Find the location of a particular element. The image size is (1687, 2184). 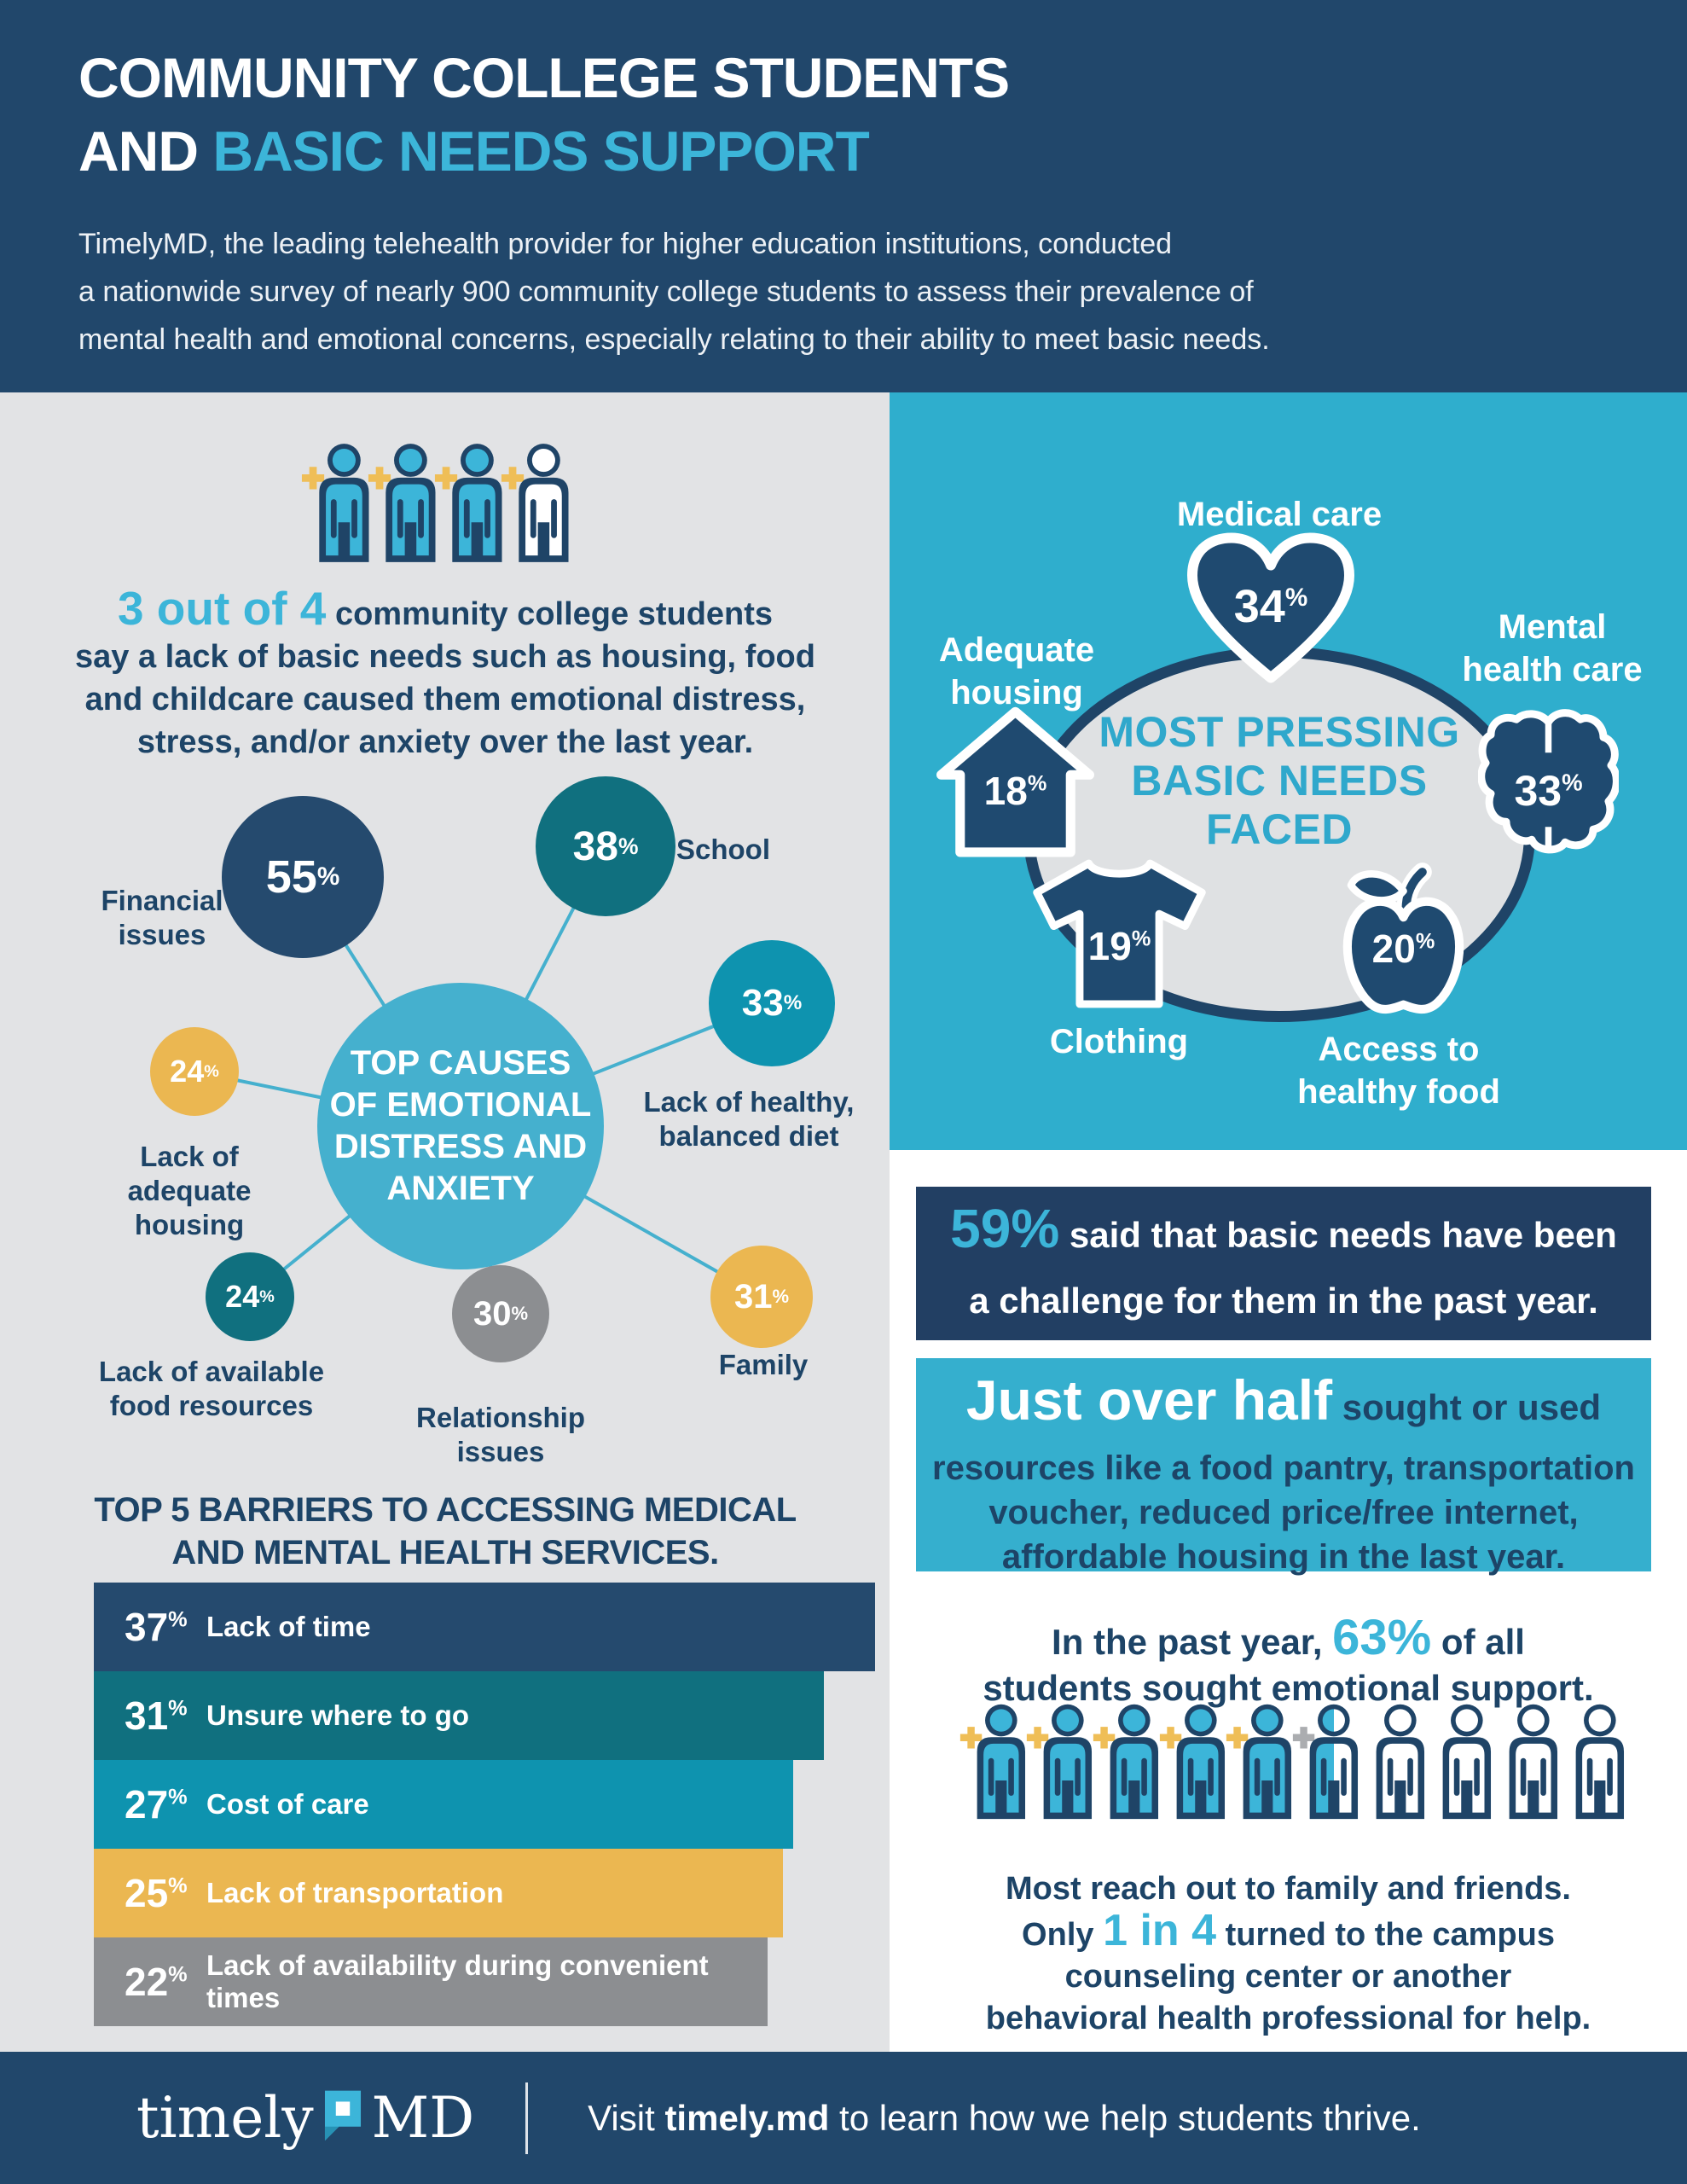

bubble-food-resources: 24% is located at coordinates (250, 1297).